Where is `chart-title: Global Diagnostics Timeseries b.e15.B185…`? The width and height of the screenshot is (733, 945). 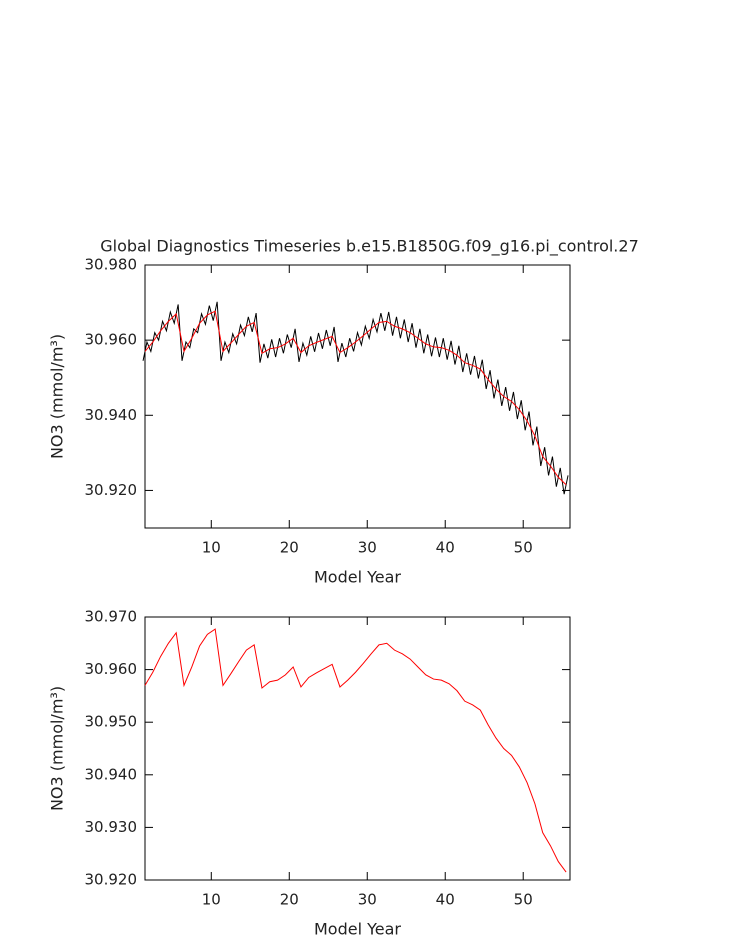 chart-title: Global Diagnostics Timeseries b.e15.B185… is located at coordinates (369, 247).